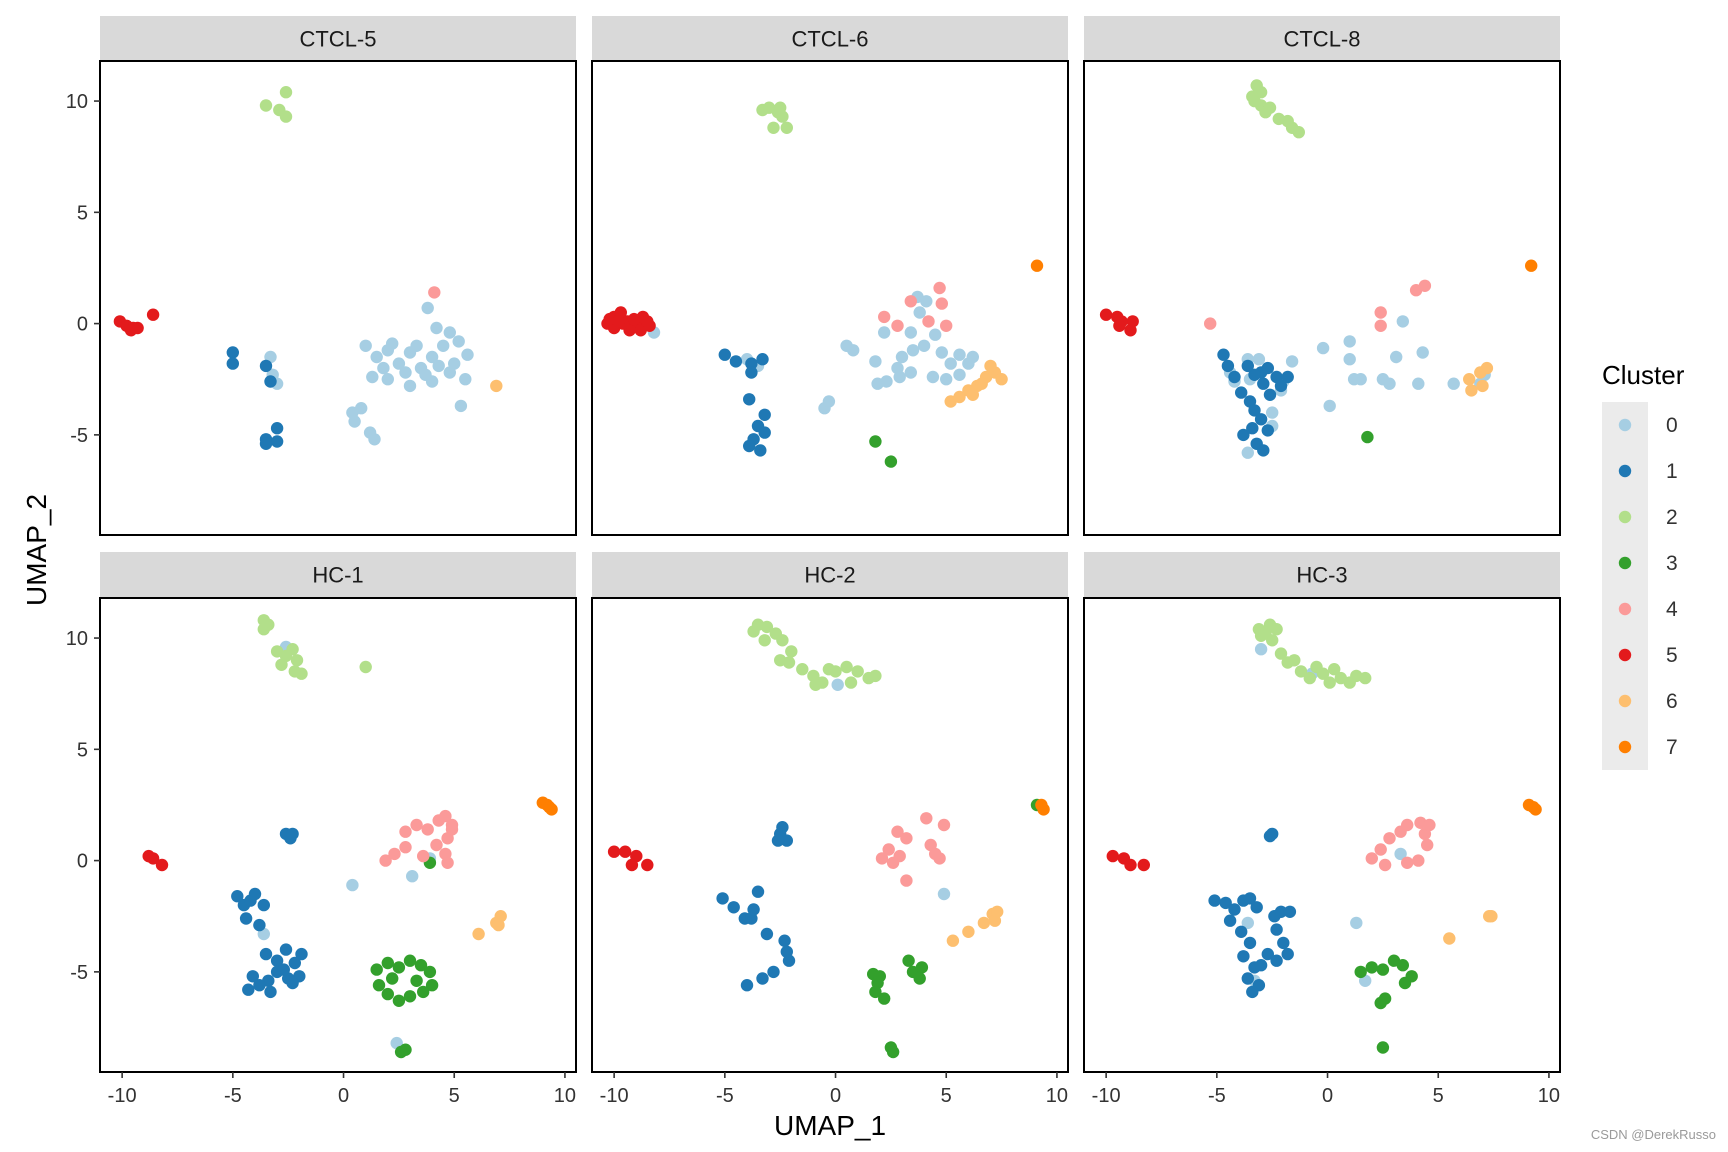 This screenshot has height=1152, width=1728. Describe the element at coordinates (1672, 609) in the screenshot. I see `legend-label: 4` at that location.